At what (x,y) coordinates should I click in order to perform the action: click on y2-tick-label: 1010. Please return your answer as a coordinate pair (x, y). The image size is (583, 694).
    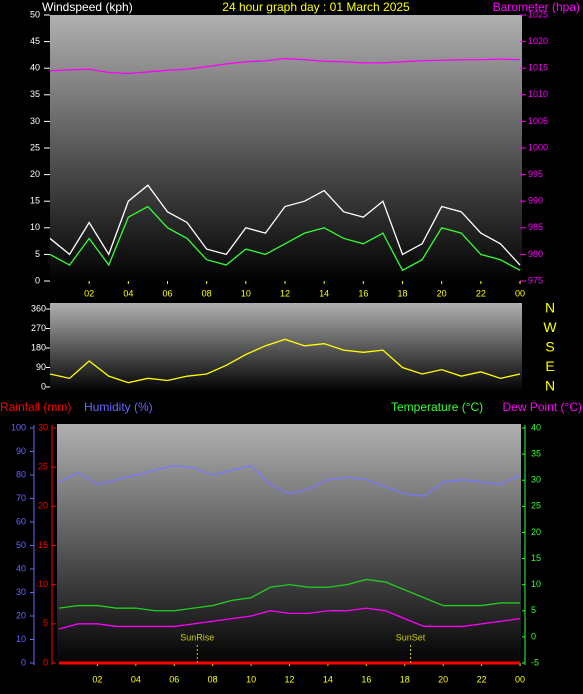
    Looking at the image, I should click on (538, 94).